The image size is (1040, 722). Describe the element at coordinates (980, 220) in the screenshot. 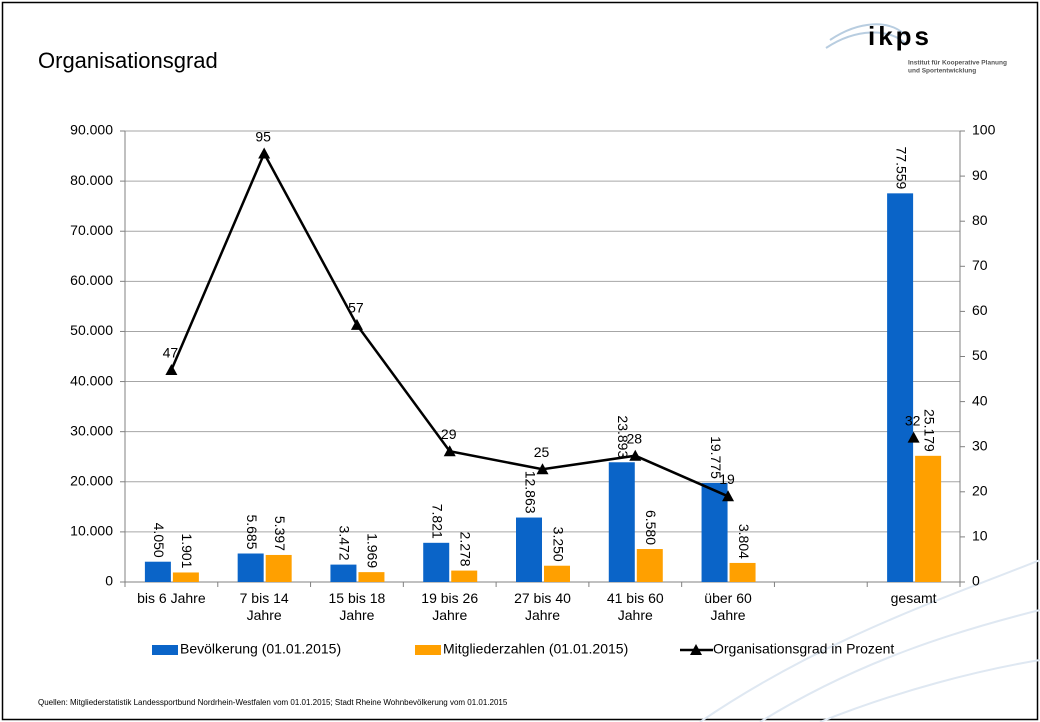

I see `y2-tick-label: 80` at that location.